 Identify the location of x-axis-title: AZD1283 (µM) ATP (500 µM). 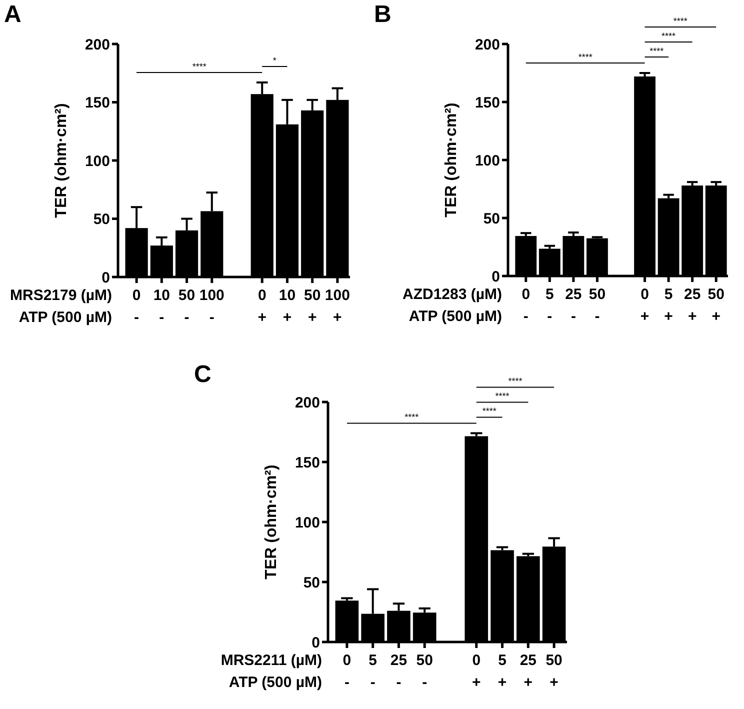
(452, 305).